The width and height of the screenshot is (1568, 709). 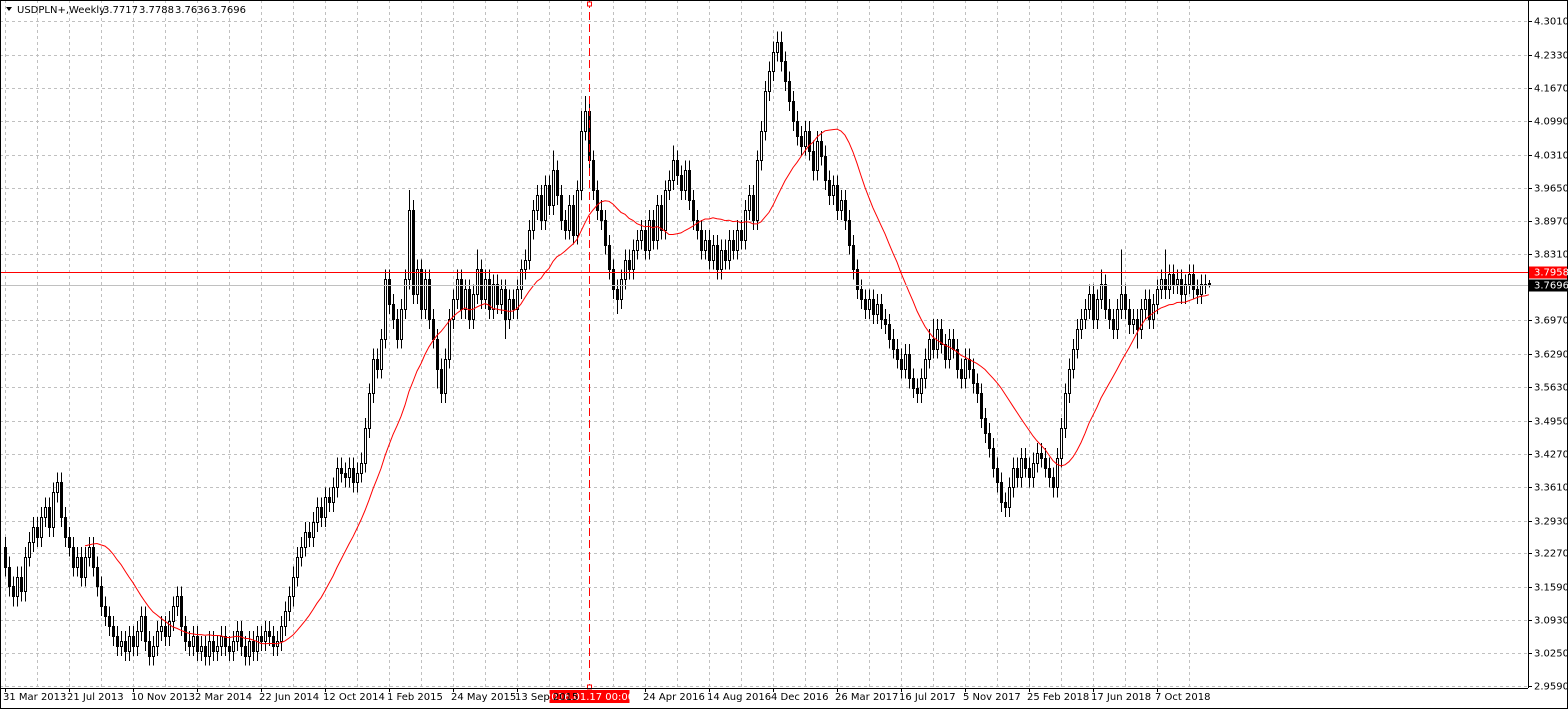 What do you see at coordinates (1551, 522) in the screenshot?
I see `y-tick-label: 3.2930` at bounding box center [1551, 522].